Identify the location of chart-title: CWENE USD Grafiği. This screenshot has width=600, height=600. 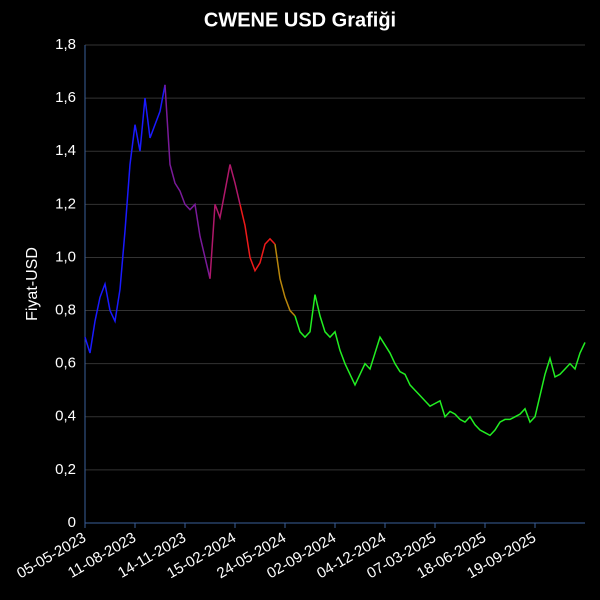
(300, 20).